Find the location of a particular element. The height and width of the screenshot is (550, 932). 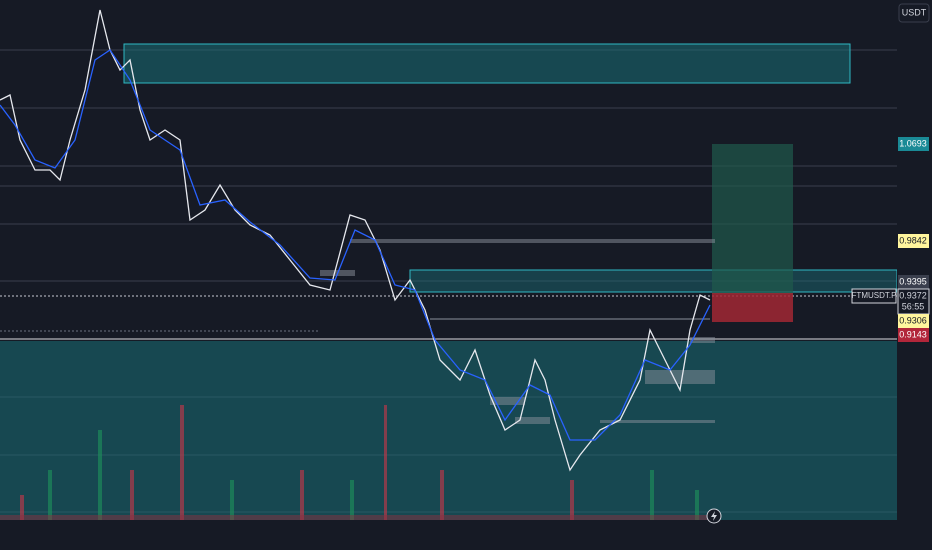

currency-button is located at coordinates (914, 13).